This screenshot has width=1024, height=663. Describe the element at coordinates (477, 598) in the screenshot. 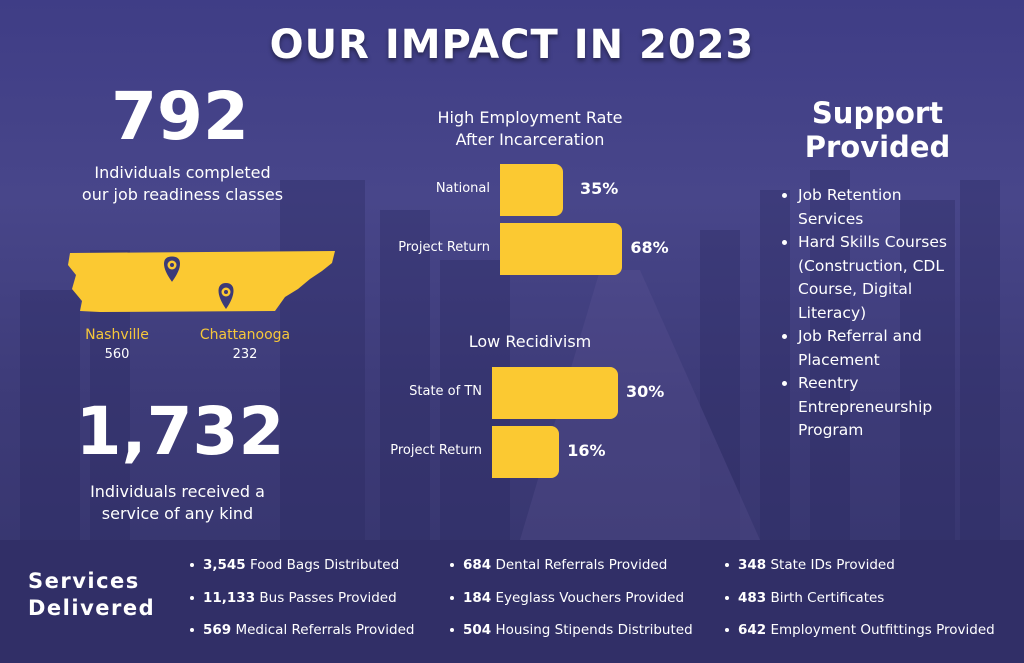

I see `service-count: 184` at that location.